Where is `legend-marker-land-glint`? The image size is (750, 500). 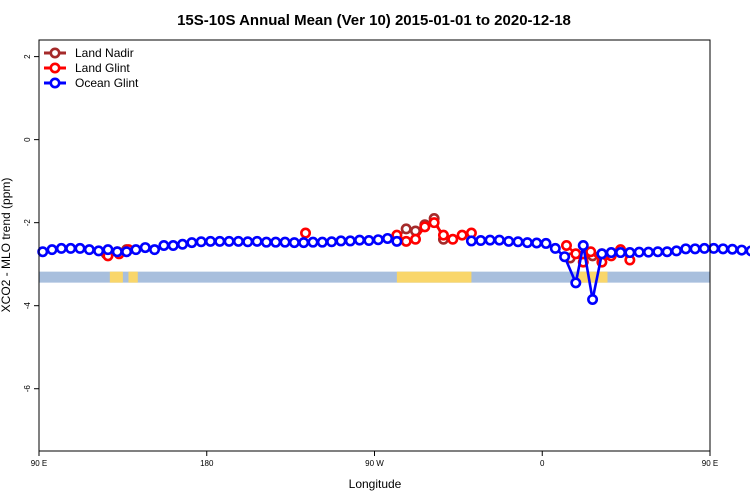 legend-marker-land-glint is located at coordinates (55, 68).